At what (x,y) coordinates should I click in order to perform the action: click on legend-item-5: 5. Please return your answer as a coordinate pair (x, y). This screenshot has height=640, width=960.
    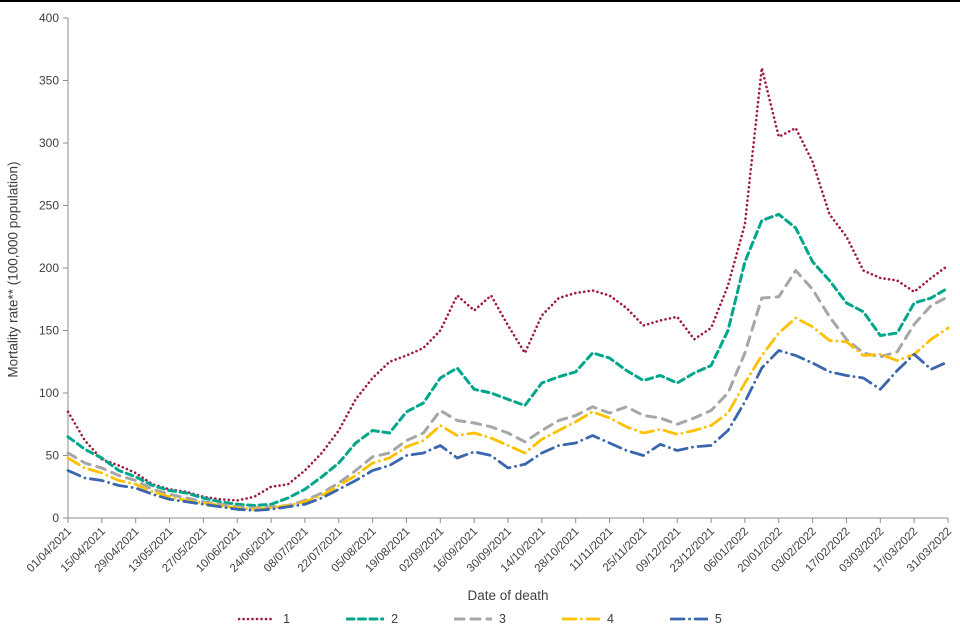
    Looking at the image, I should click on (695, 618).